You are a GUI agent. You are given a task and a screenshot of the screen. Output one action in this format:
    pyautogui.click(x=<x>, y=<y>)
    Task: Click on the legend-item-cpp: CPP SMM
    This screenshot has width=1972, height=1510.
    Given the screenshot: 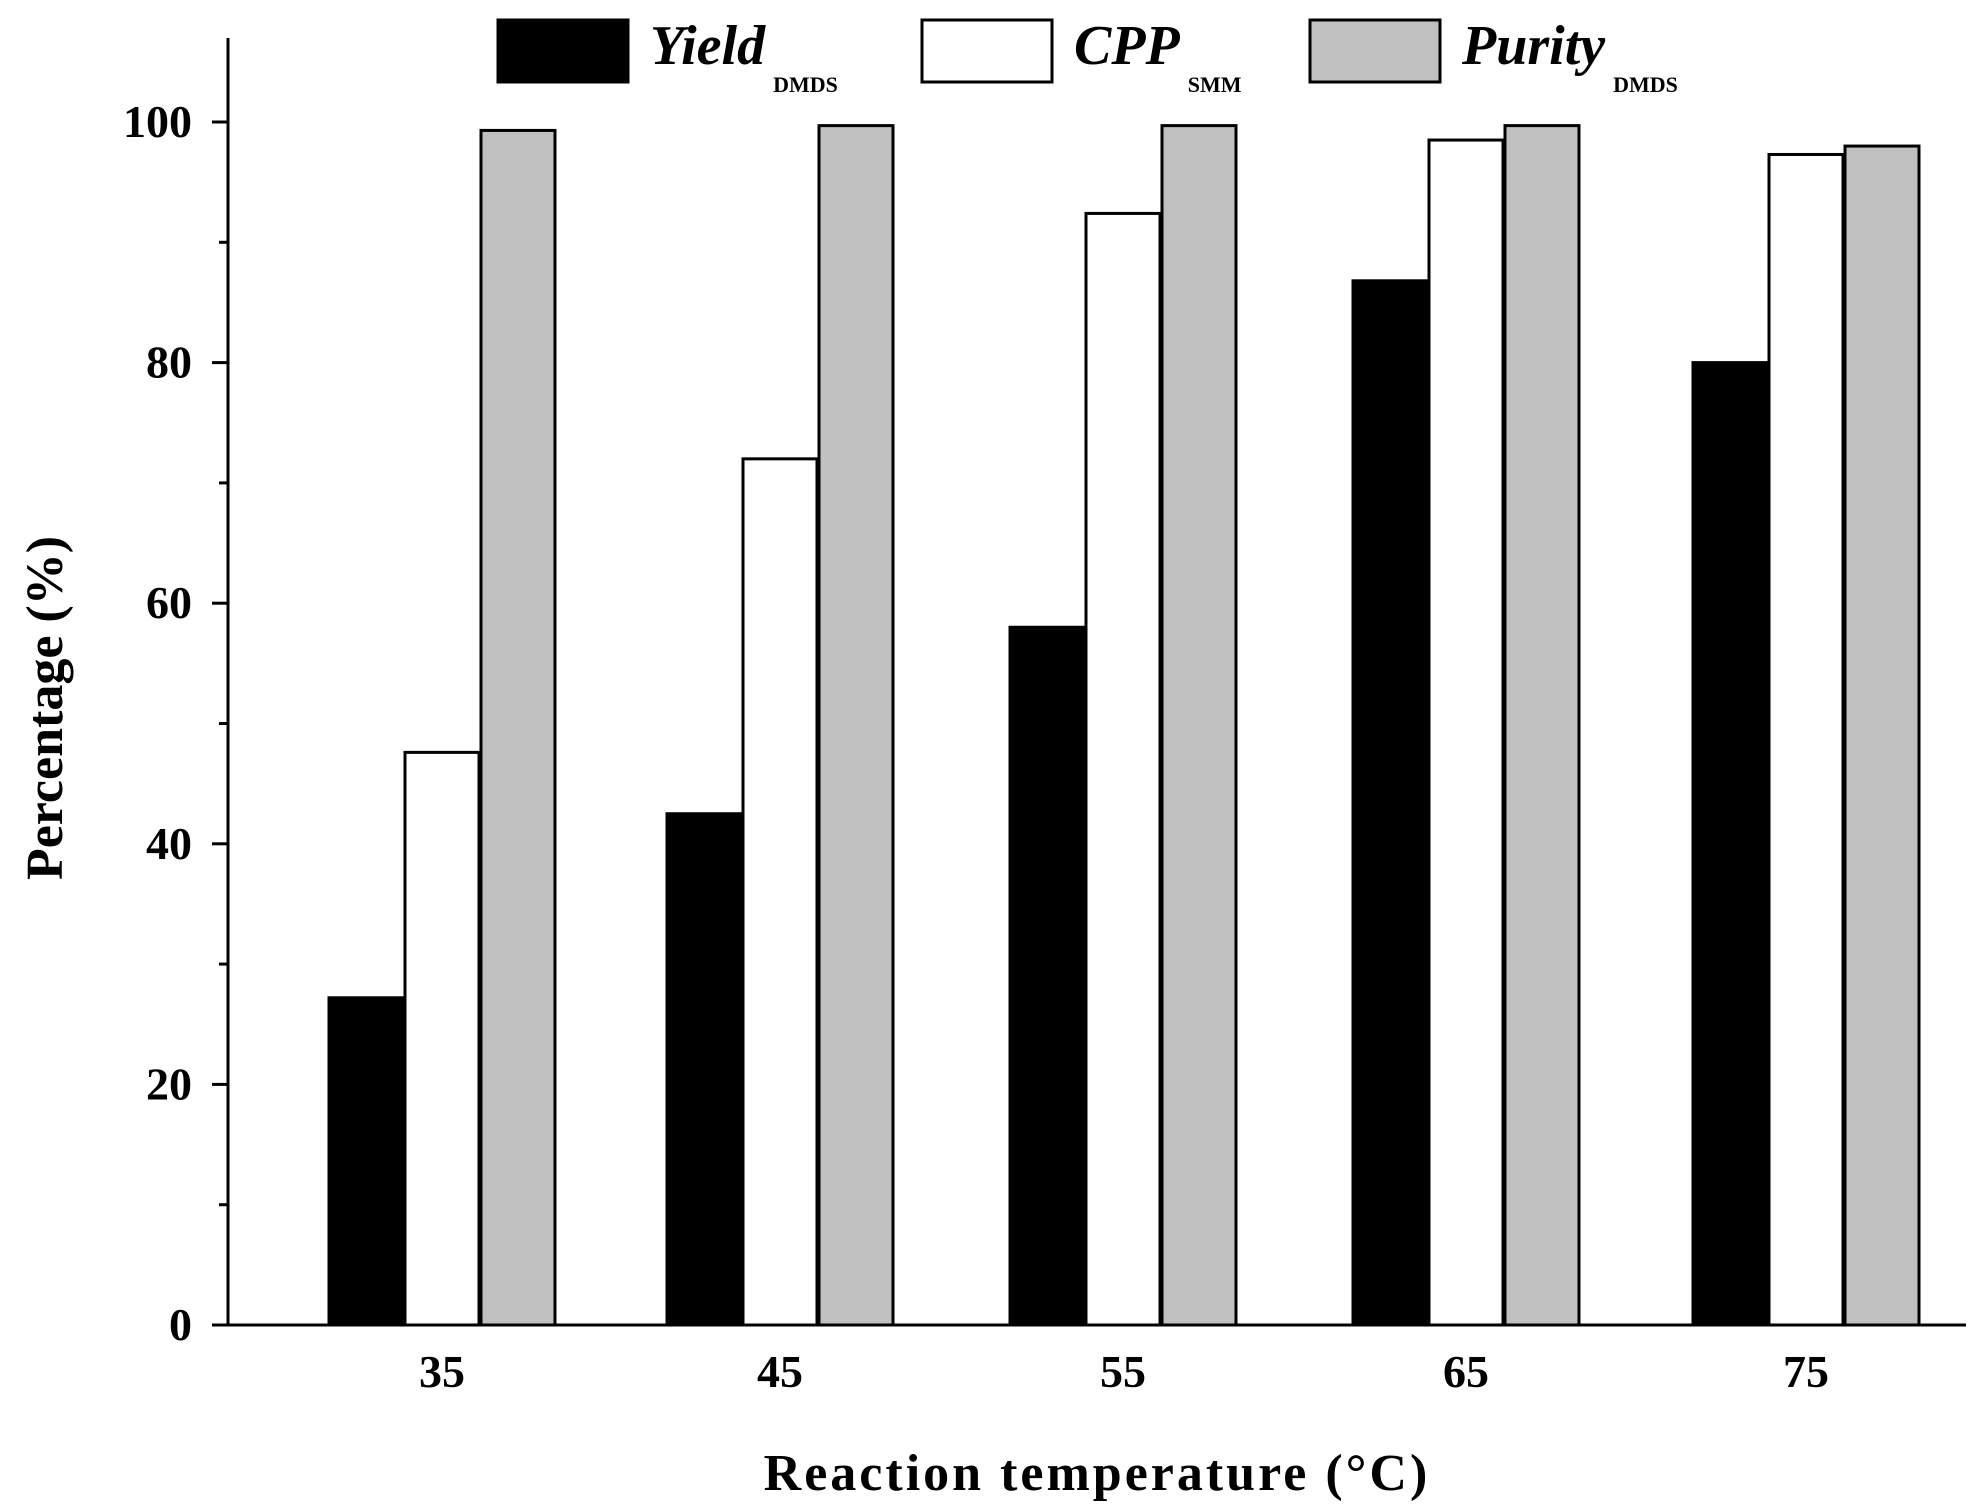 What is the action you would take?
    pyautogui.click(x=1081, y=56)
    